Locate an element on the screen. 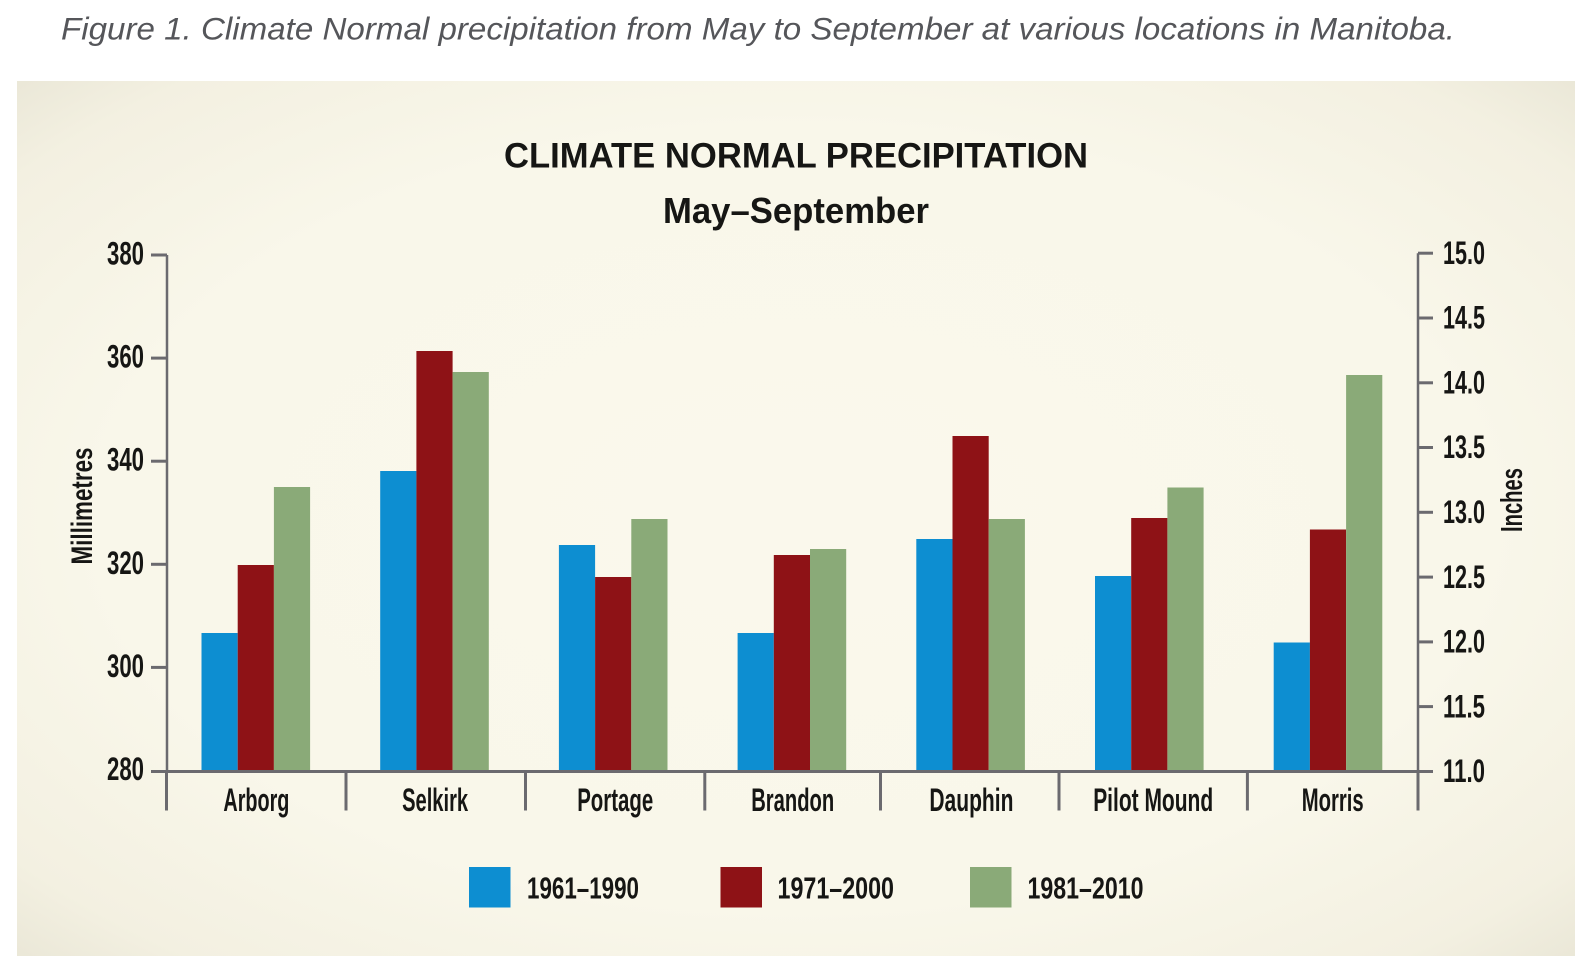  svg-text: 1981–2010 is located at coordinates (1086, 888).